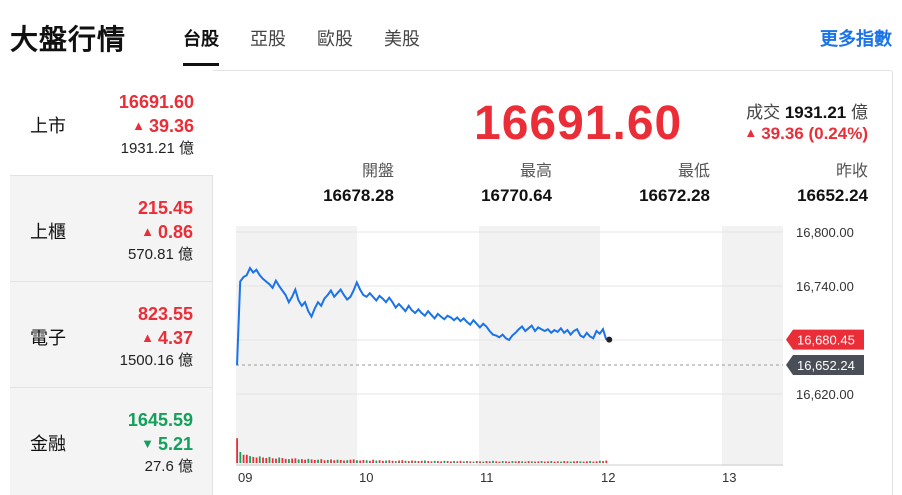 This screenshot has height=495, width=902. Describe the element at coordinates (674, 185) in the screenshot. I see `stat-low: 最低 16672.28` at that location.